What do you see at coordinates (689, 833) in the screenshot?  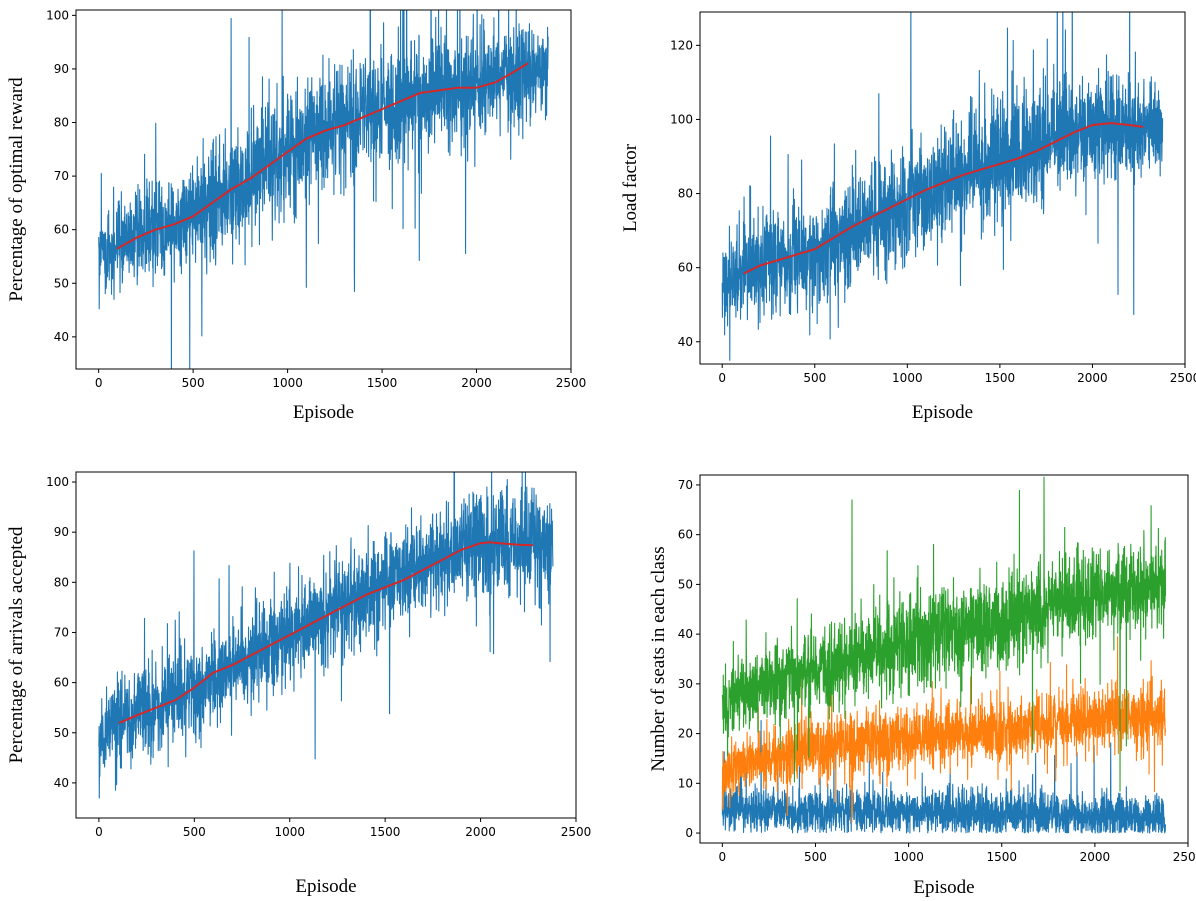 I see `y-tick-label: 0` at bounding box center [689, 833].